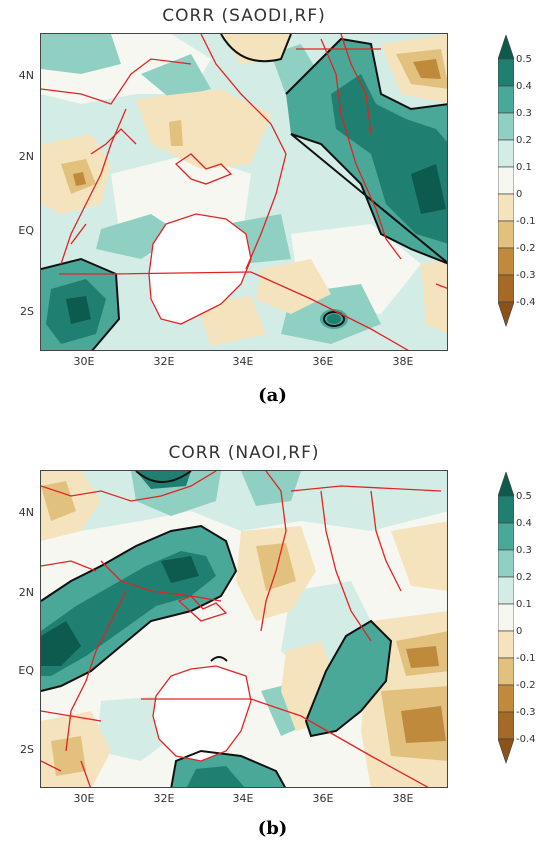 The width and height of the screenshot is (545, 845). I want to click on panel-b-ytick-4n: 4N, so click(26, 512).